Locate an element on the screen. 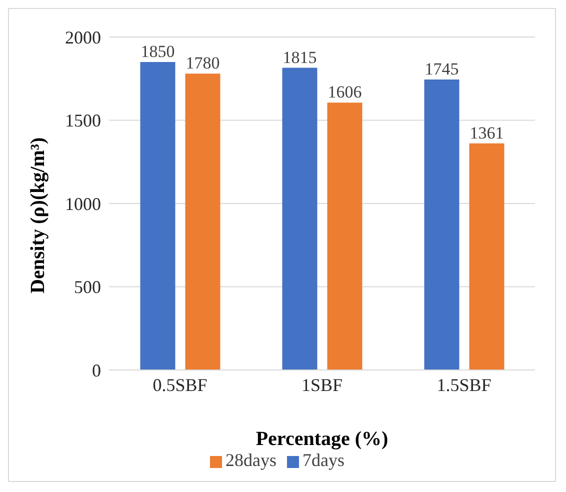  legend-label: 7days is located at coordinates (323, 460).